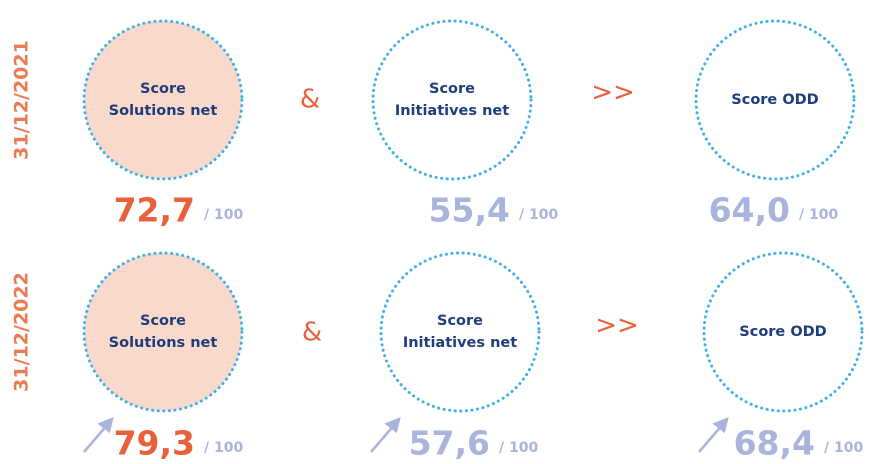  What do you see at coordinates (22, 332) in the screenshot?
I see `date-label: 31/12/2022` at bounding box center [22, 332].